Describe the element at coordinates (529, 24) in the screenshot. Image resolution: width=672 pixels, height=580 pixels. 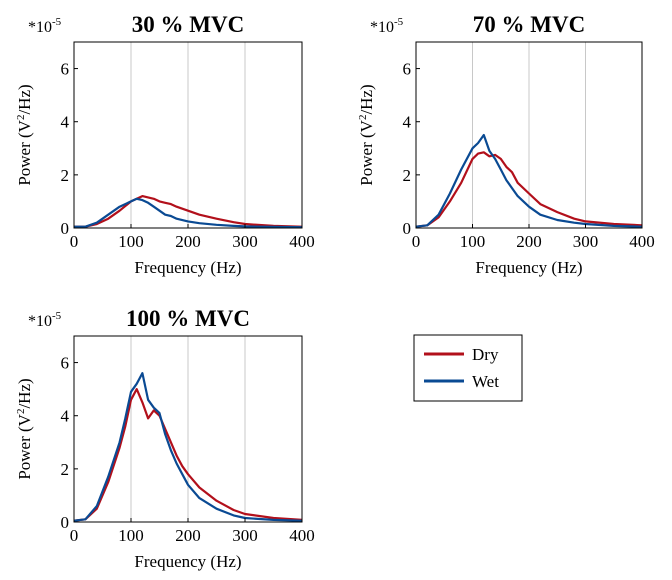
I see `chart-title: 70 % MVC` at that location.